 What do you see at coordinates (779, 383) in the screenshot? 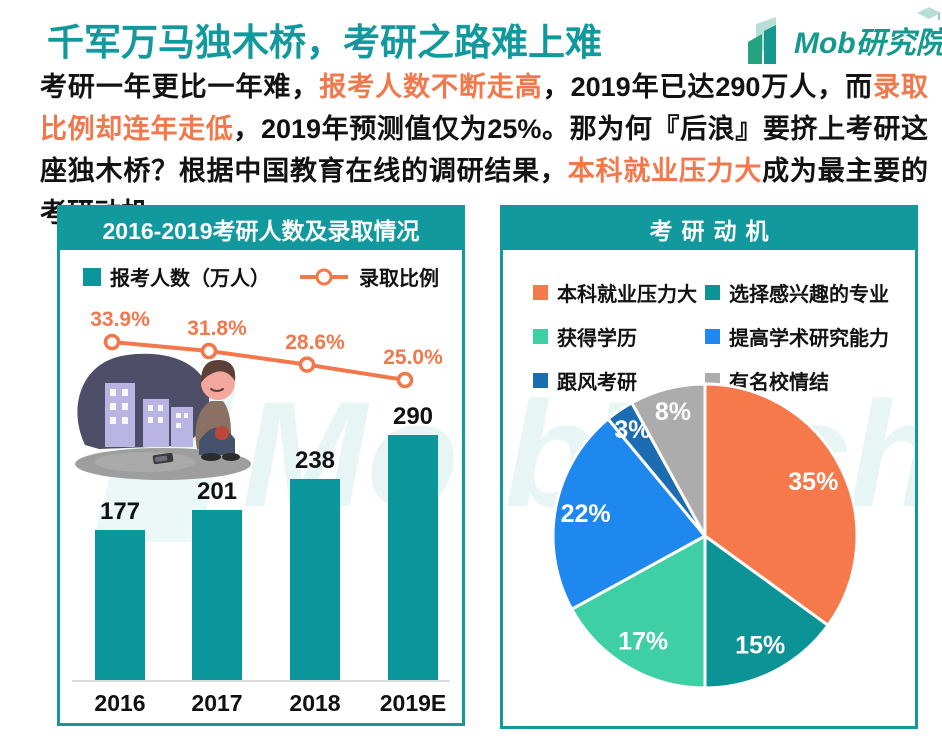
I see `pie-legend-label: 有名校情结` at bounding box center [779, 383].